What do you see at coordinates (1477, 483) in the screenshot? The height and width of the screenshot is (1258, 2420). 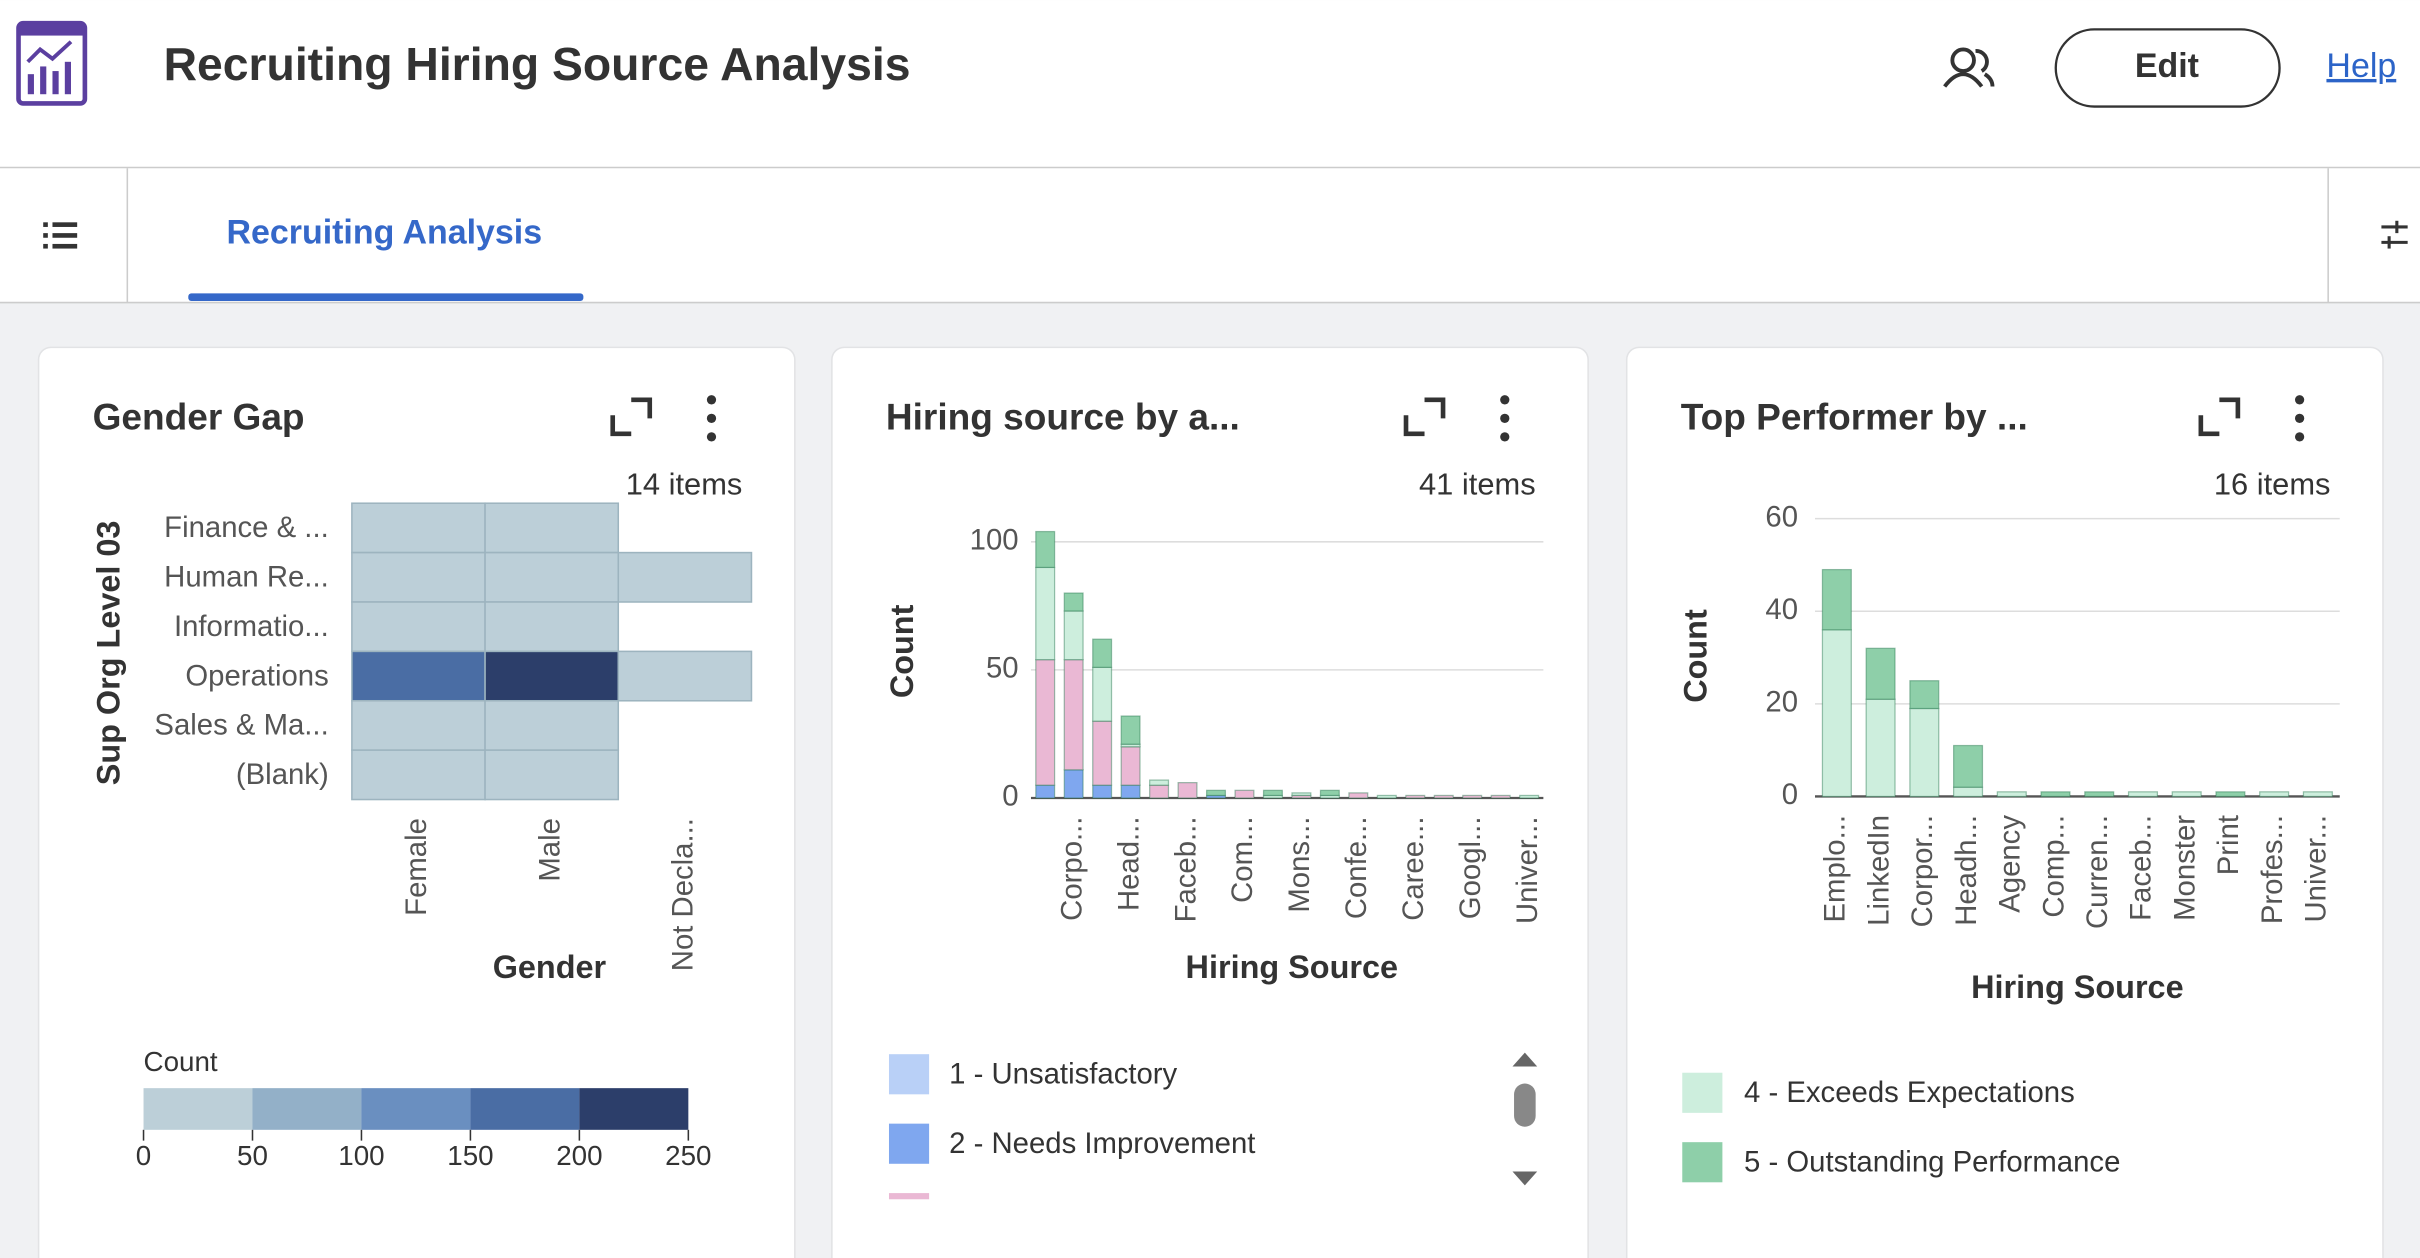 I see `items-count: 41 items` at bounding box center [1477, 483].